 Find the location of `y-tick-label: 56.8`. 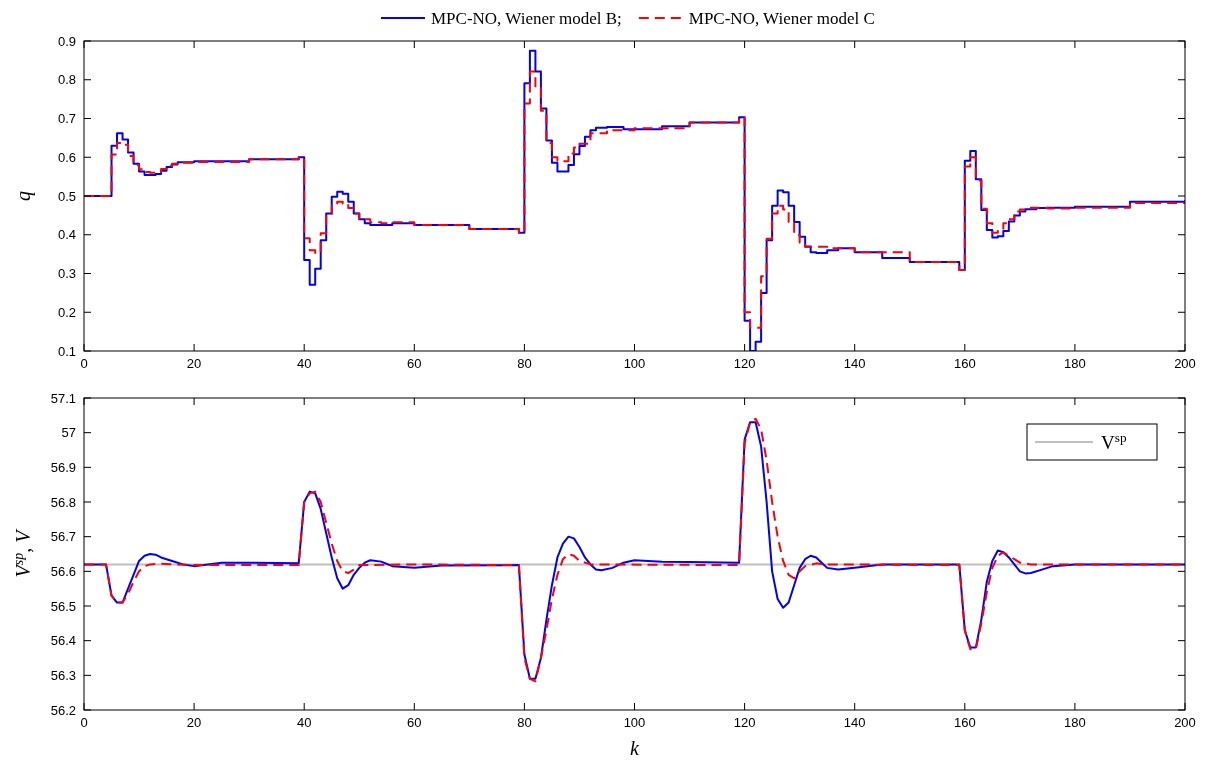

y-tick-label: 56.8 is located at coordinates (63, 502).